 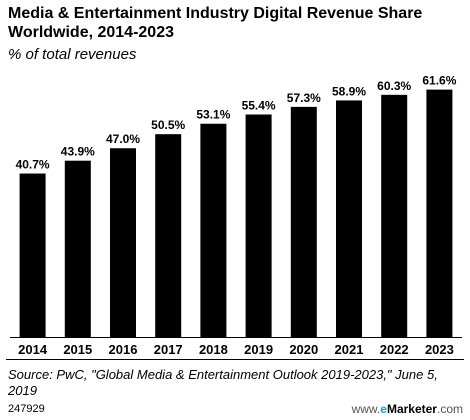 I want to click on data-label-2016: 47.0%, so click(x=123, y=139).